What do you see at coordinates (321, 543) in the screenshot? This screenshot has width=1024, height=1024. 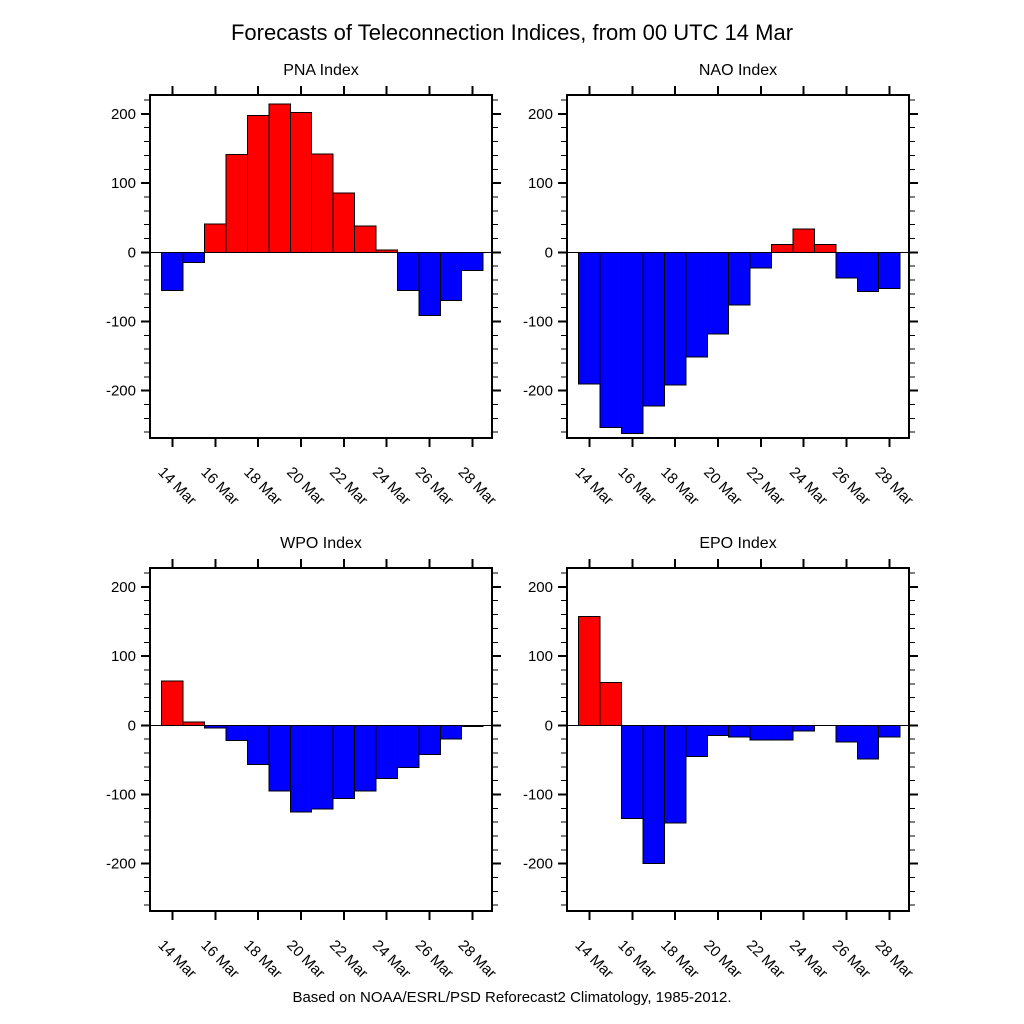 I see `wpo-title: WPO Index` at bounding box center [321, 543].